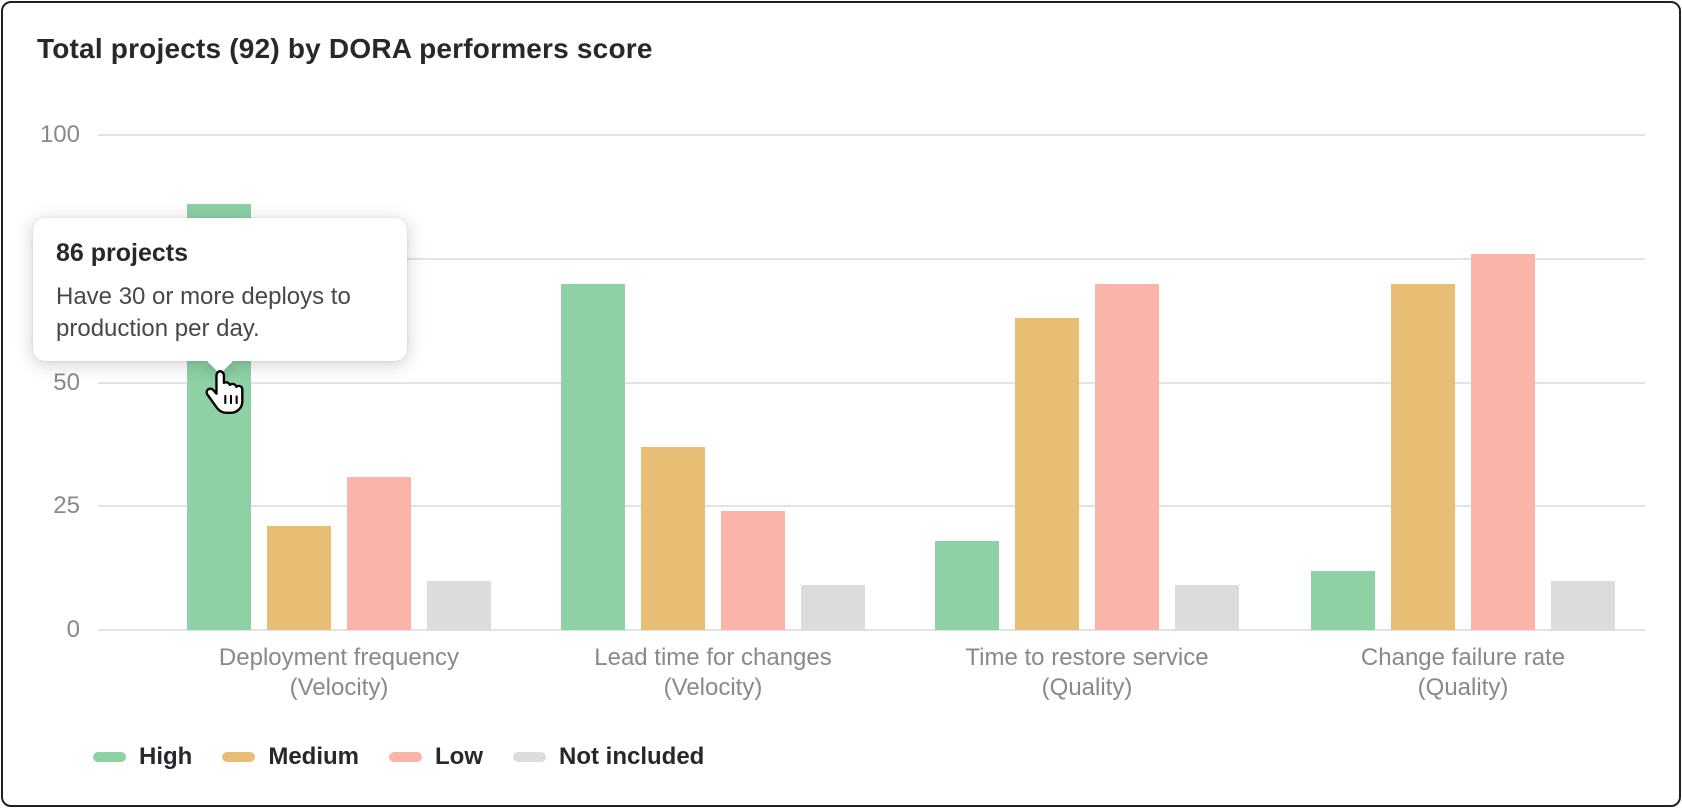 Image resolution: width=1682 pixels, height=808 pixels. Describe the element at coordinates (66, 506) in the screenshot. I see `y-axis-tick-label: 25` at that location.